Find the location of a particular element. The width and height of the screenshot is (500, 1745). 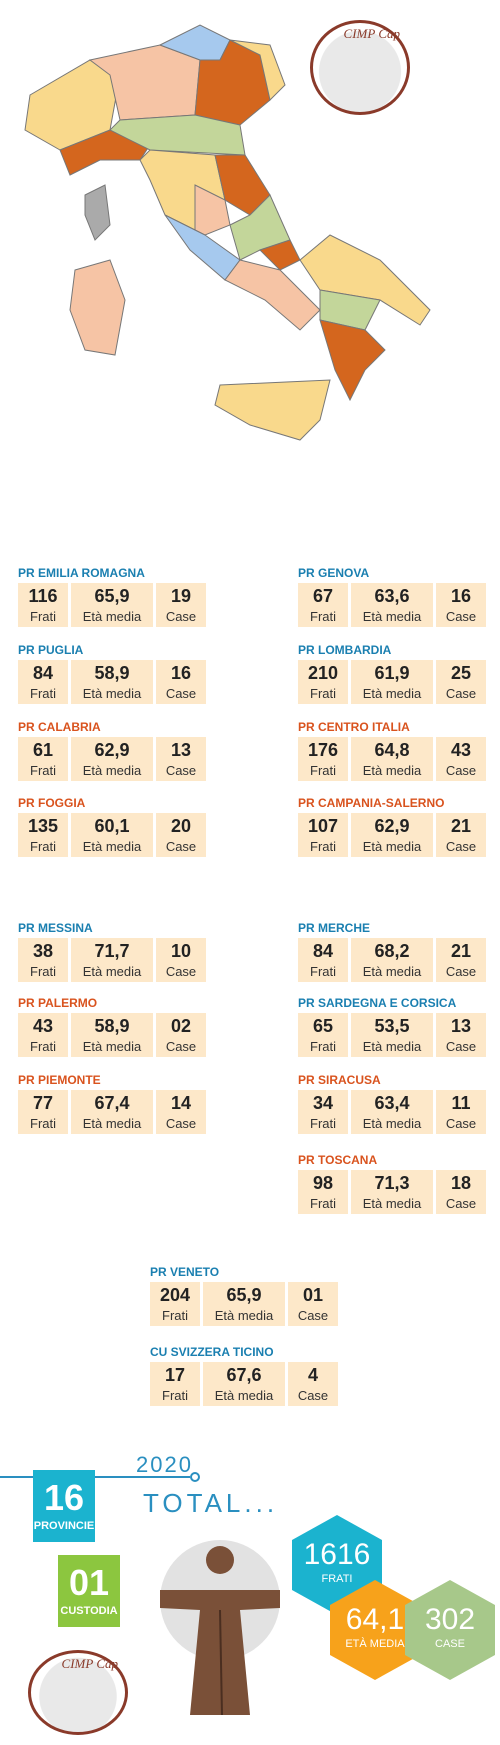

card-title: PR PALERMO is located at coordinates (58, 1003).